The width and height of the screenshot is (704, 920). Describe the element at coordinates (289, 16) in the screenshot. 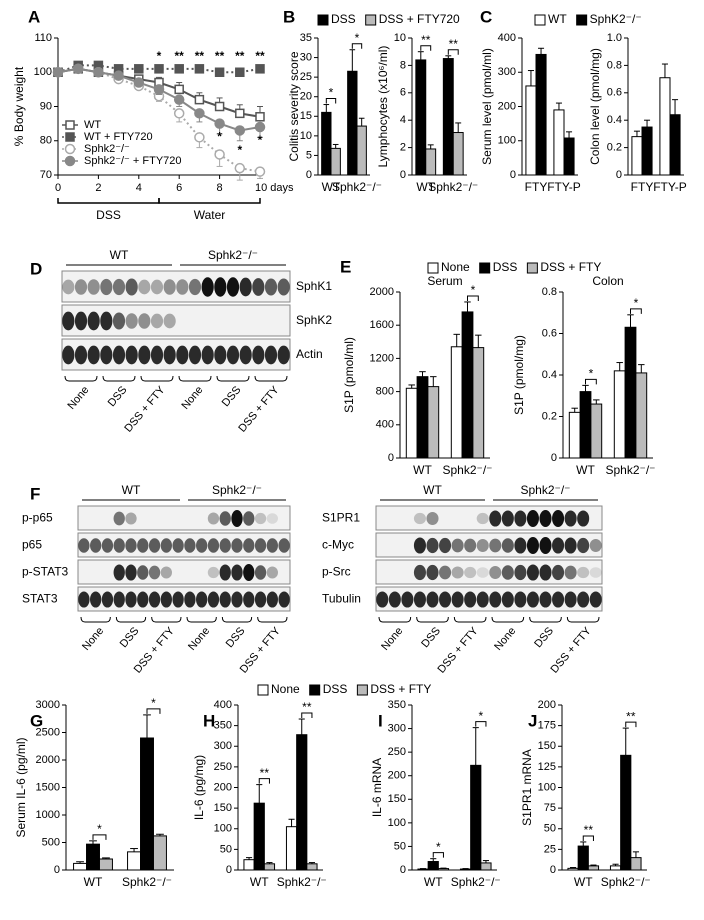

I see `panel-letter: B` at that location.